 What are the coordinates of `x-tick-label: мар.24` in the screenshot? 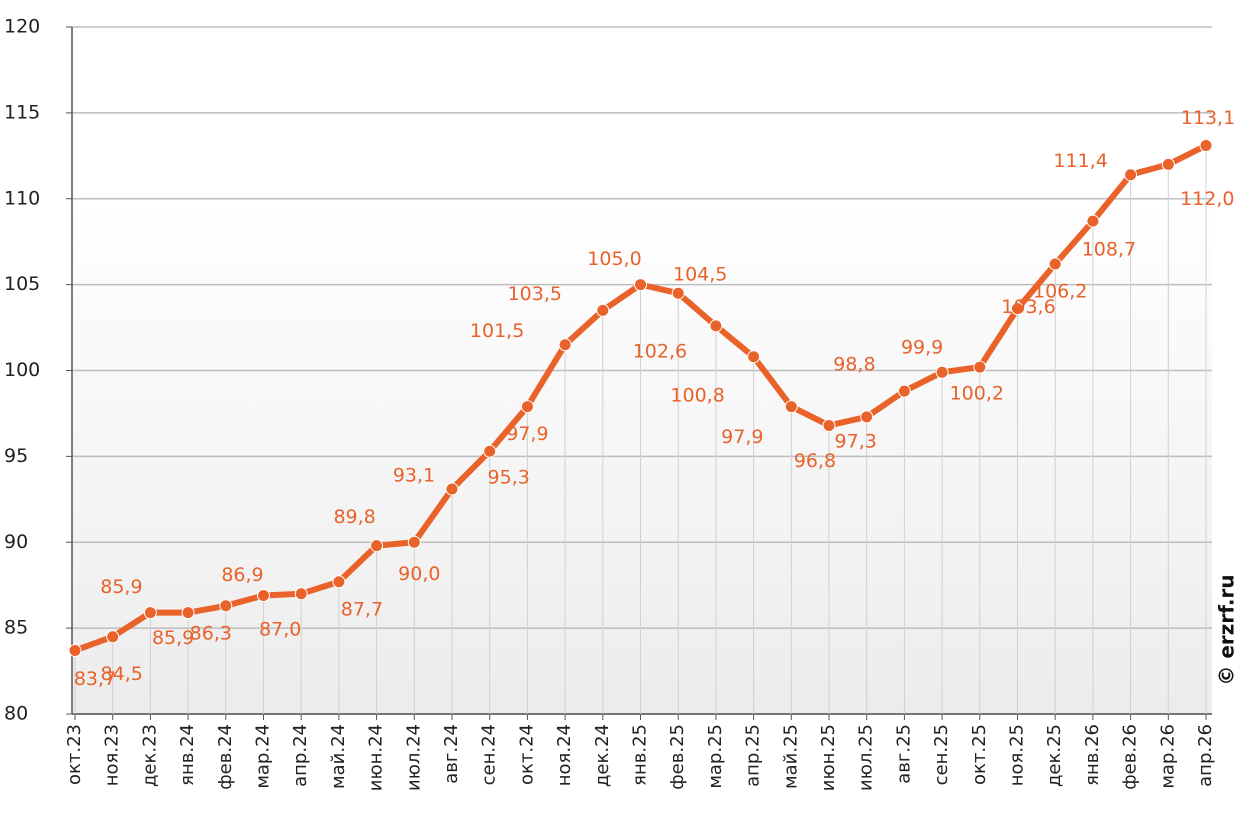 It's located at (263, 756).